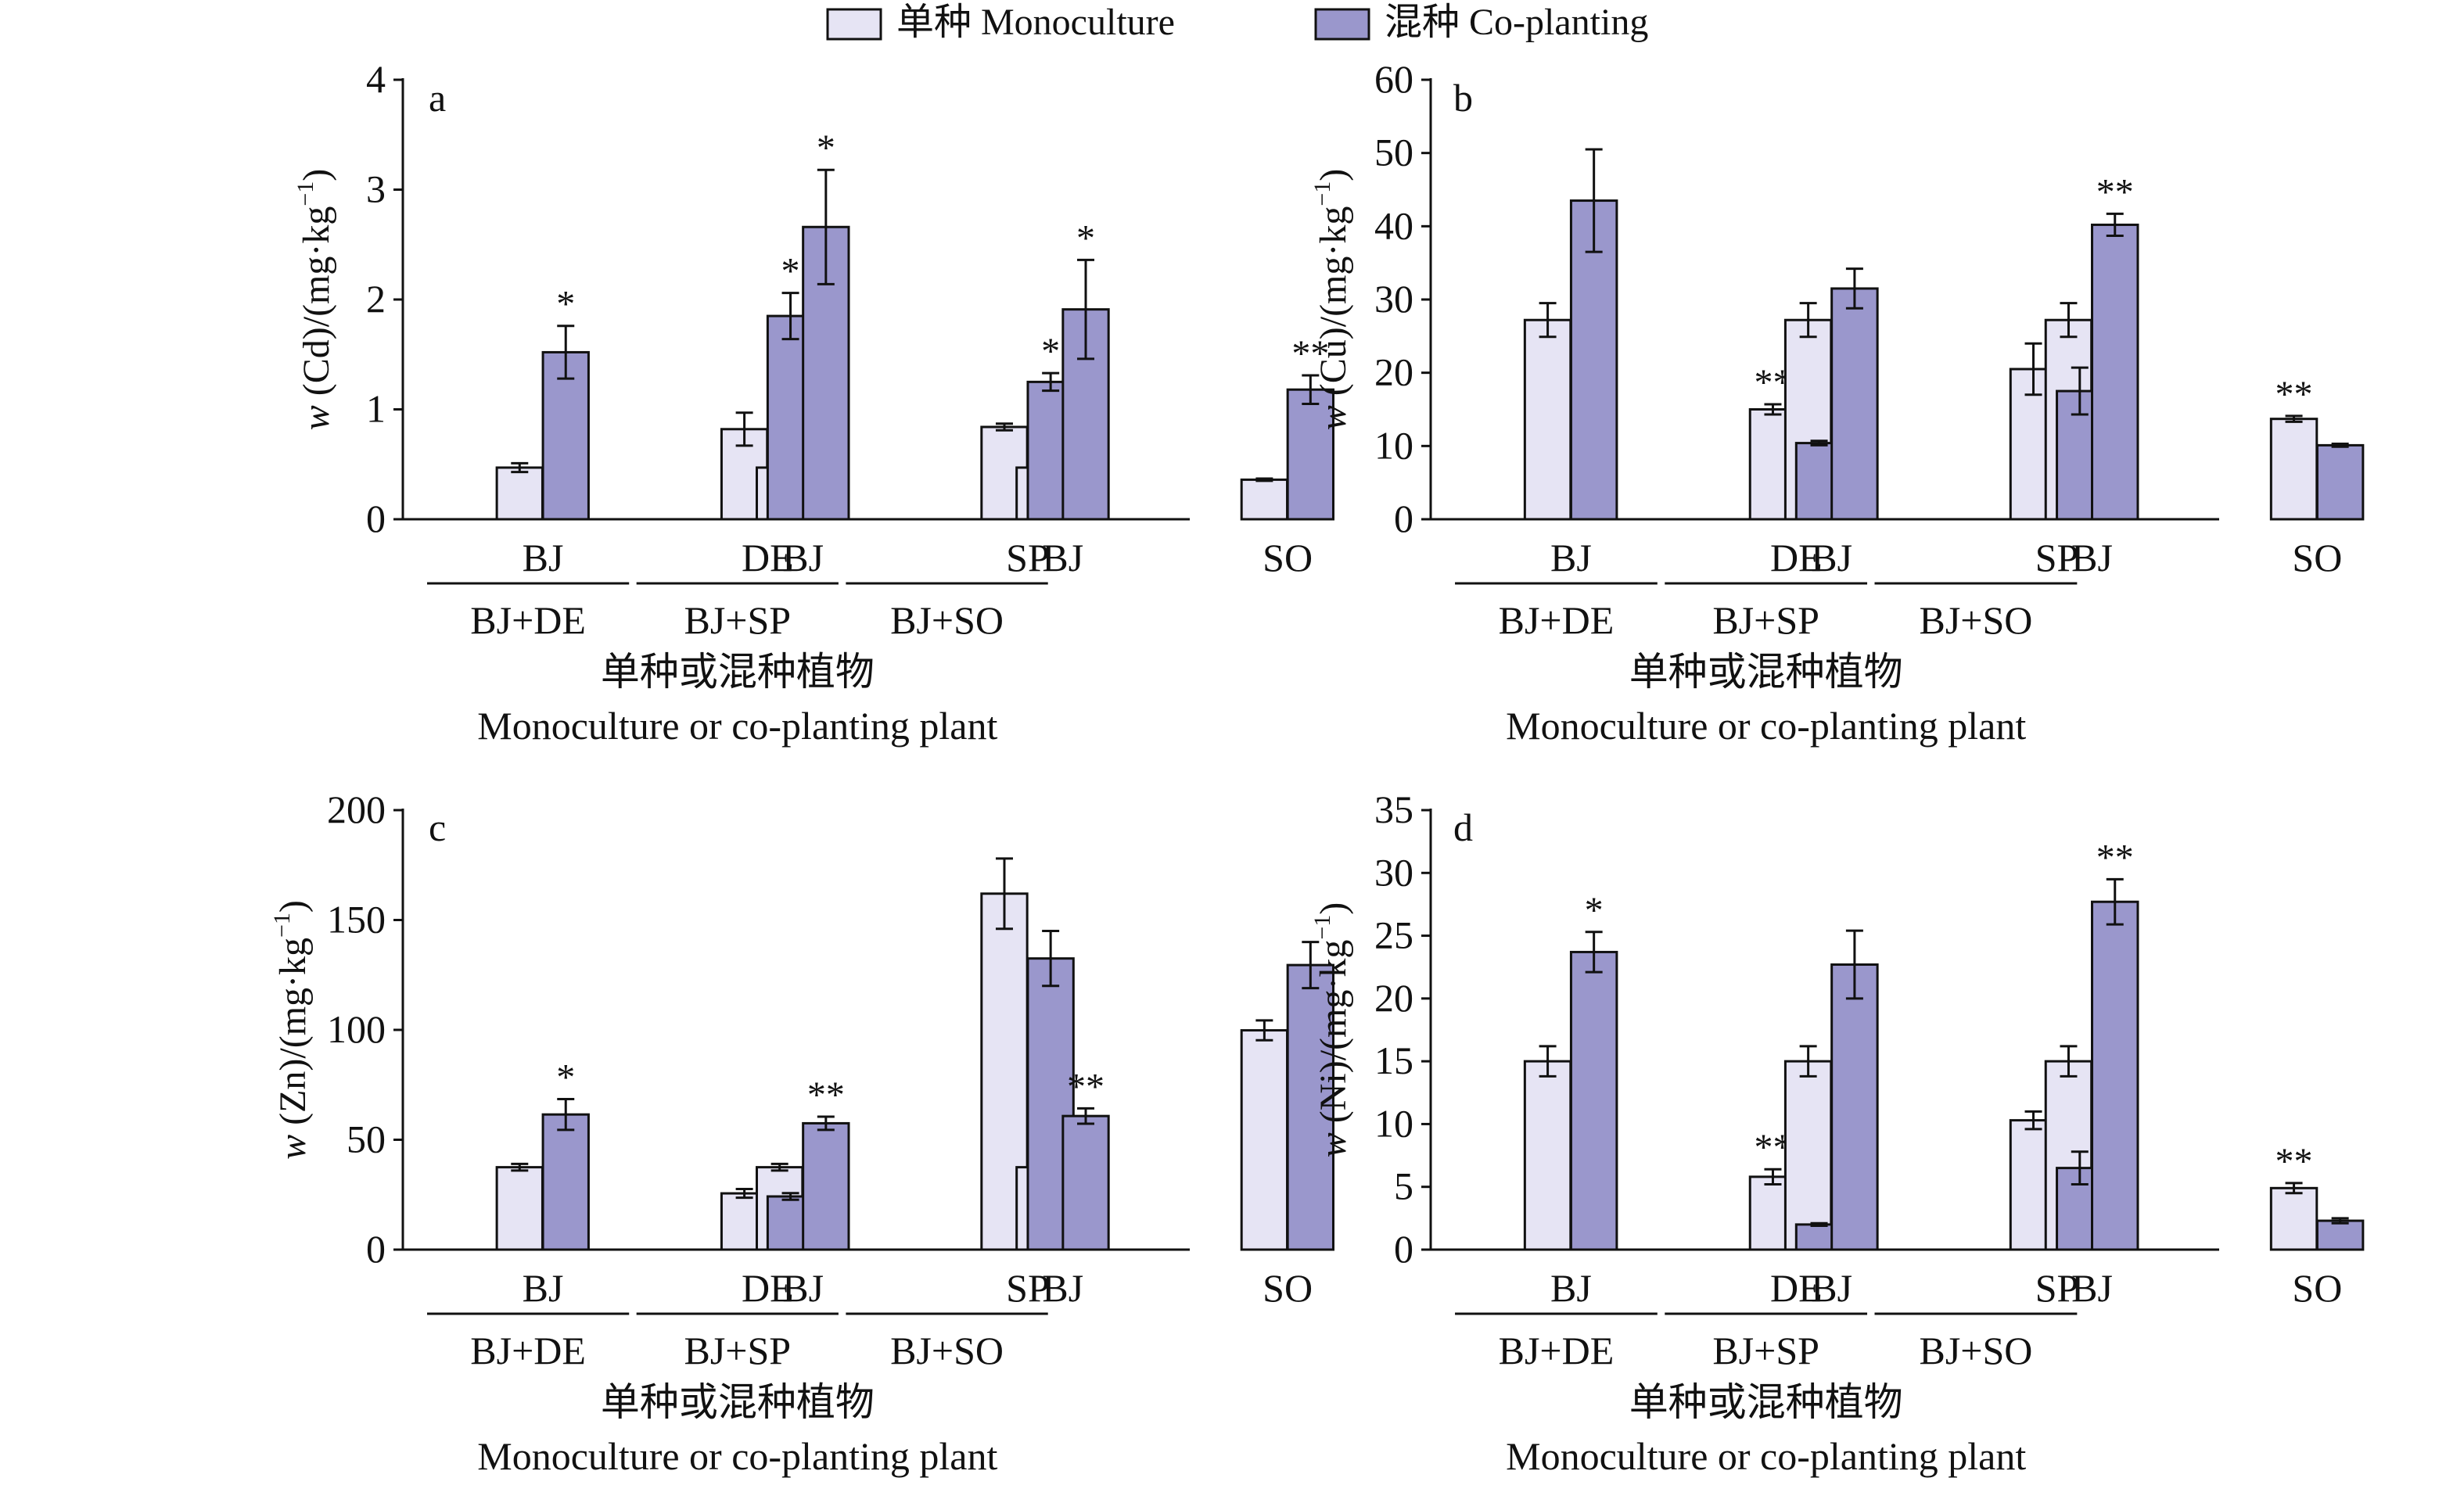  I want to click on y-tick-label: 40, so click(1393, 225).